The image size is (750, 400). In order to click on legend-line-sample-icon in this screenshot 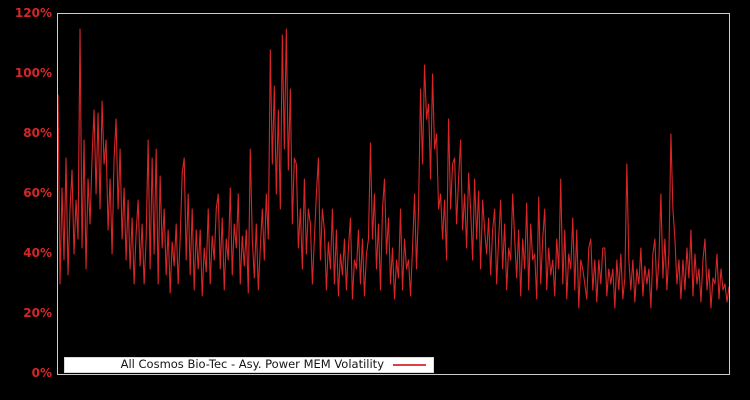, I will do `click(409, 365)`.